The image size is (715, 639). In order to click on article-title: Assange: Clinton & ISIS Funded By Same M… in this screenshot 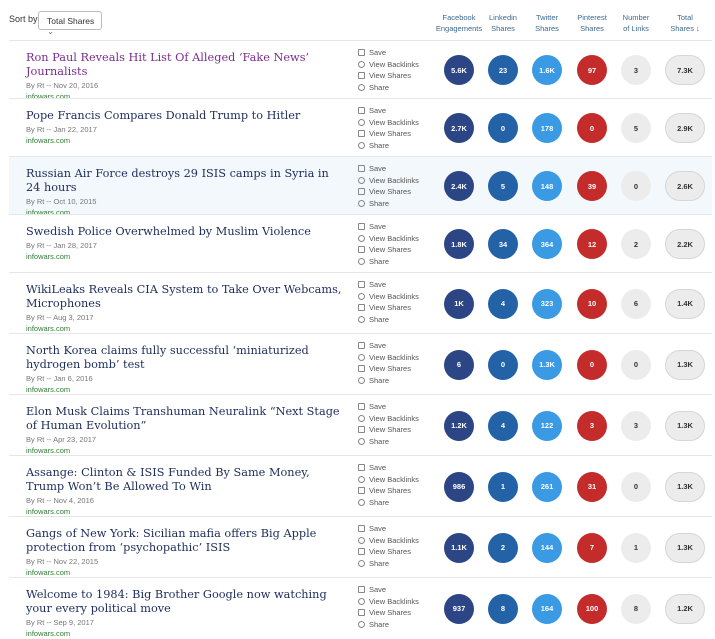, I will do `click(168, 479)`.